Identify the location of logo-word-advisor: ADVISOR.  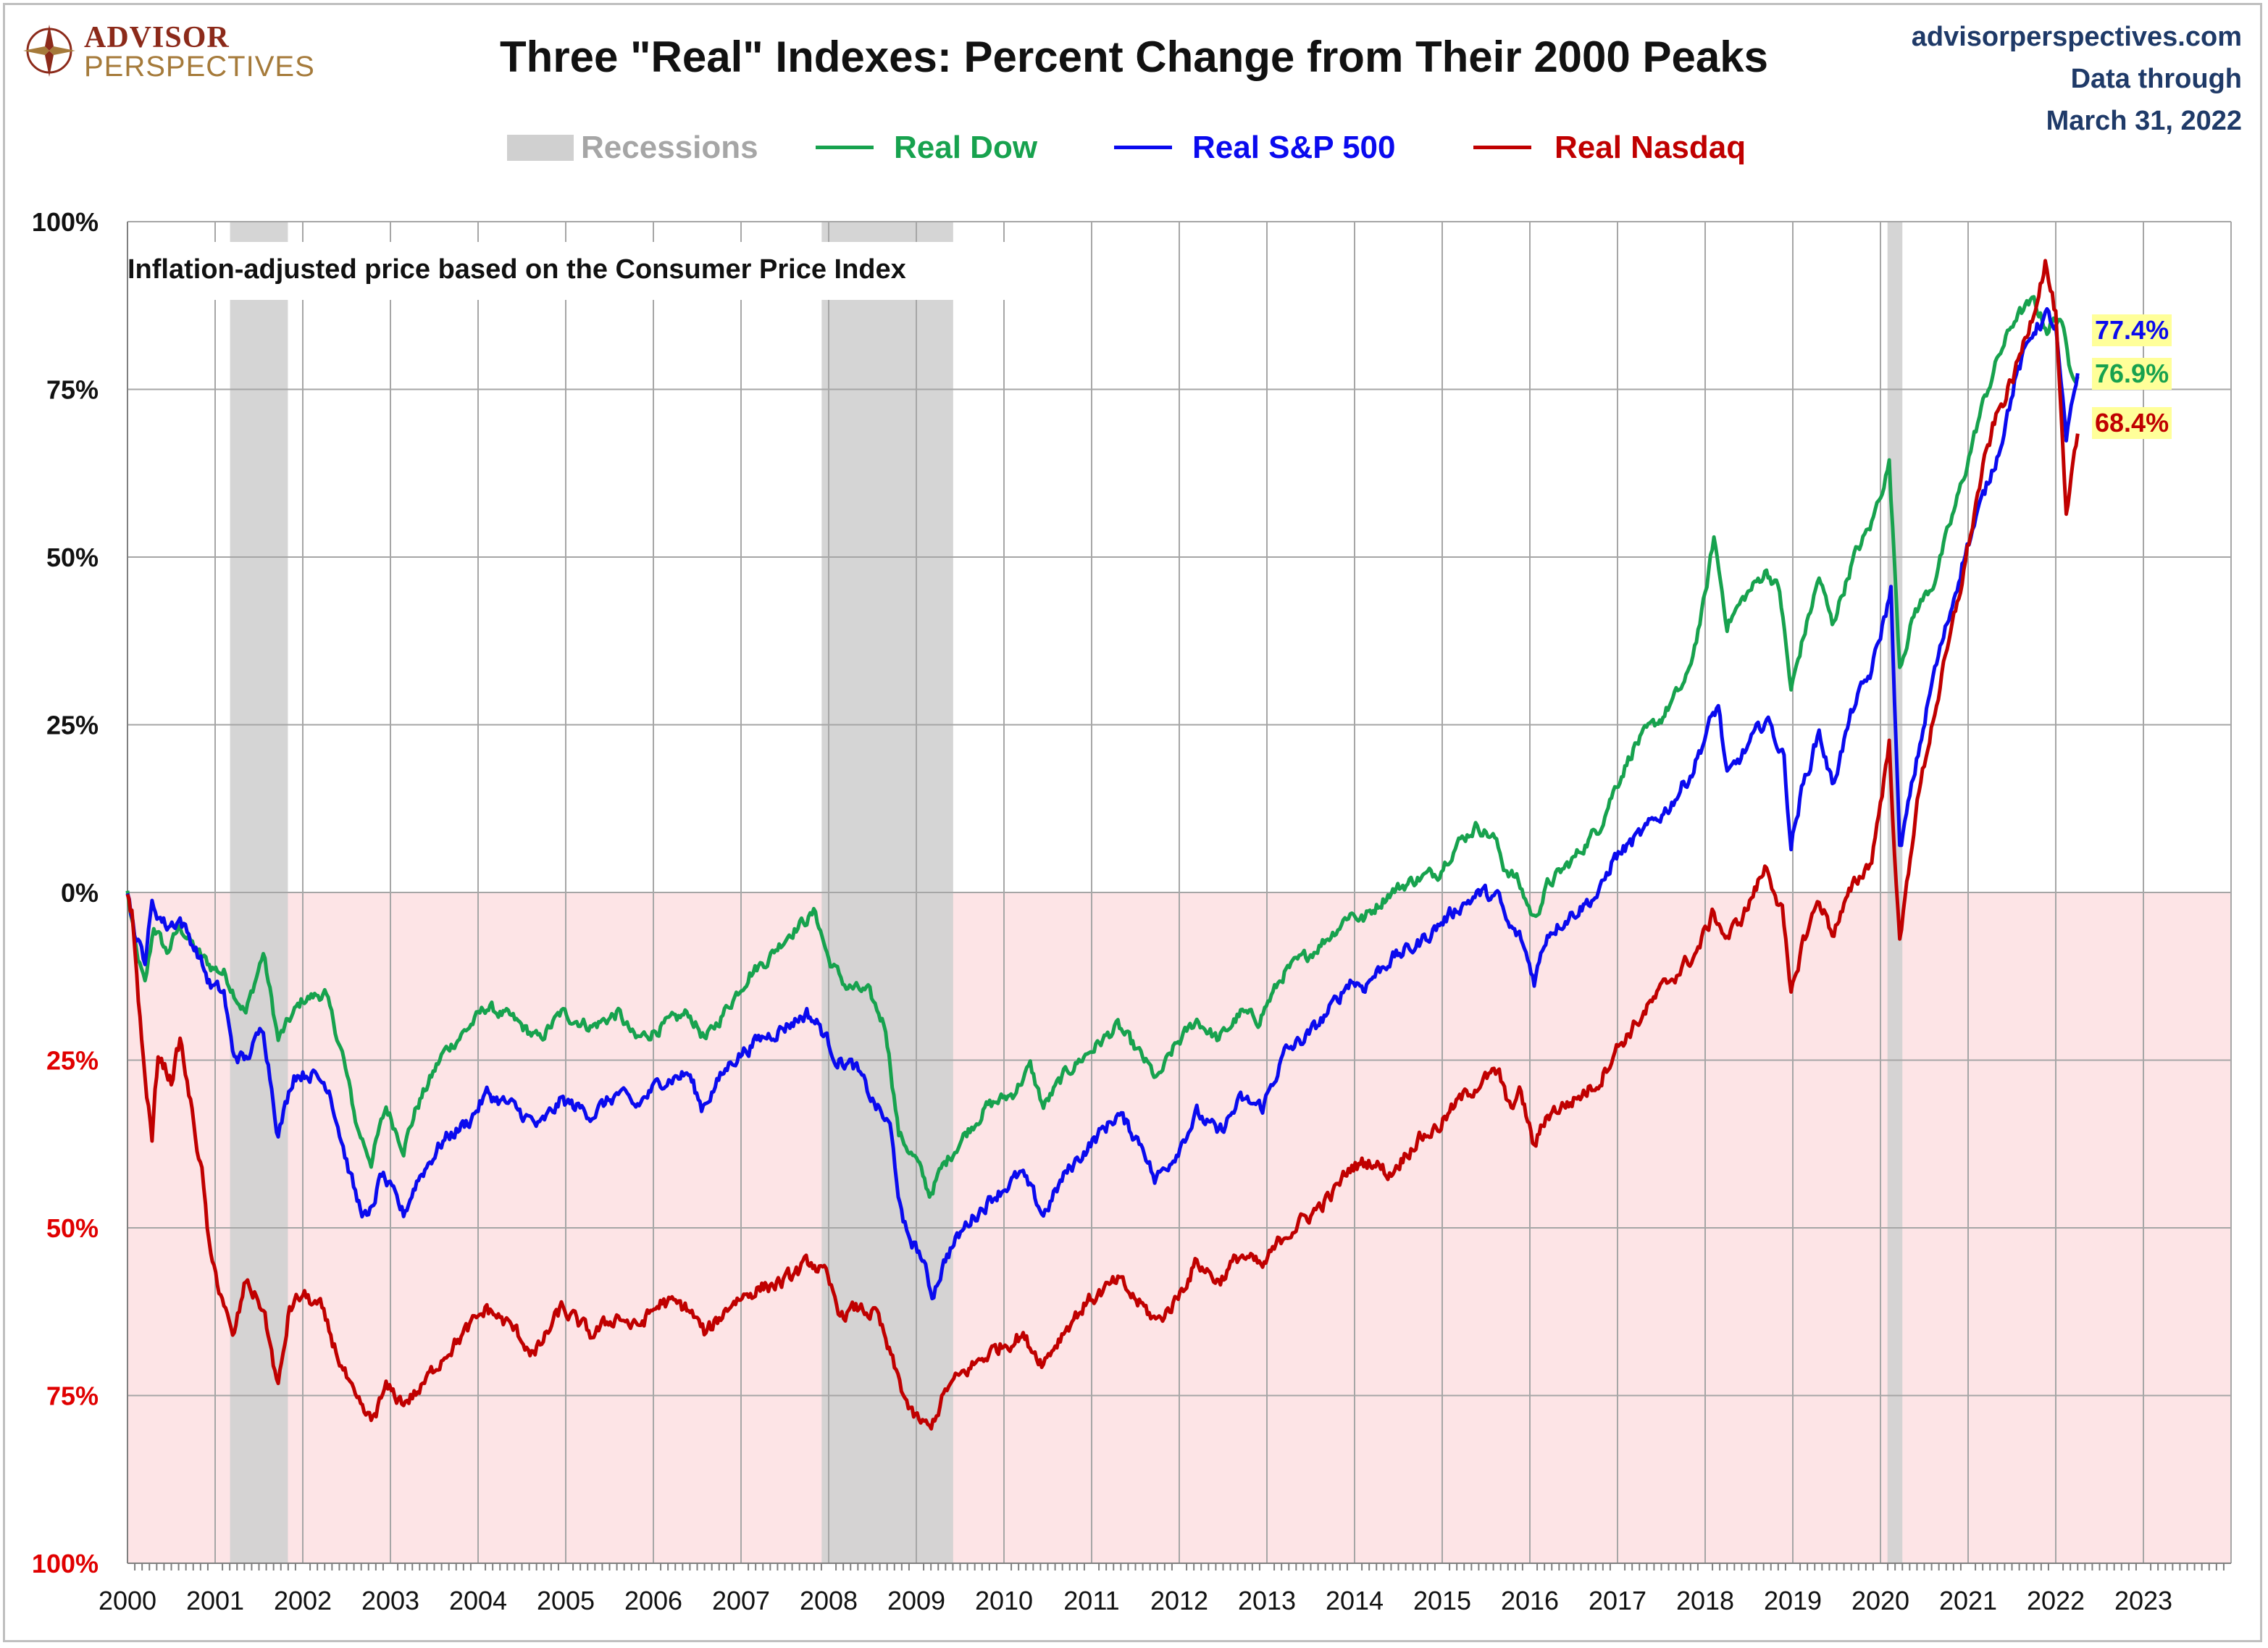
(157, 37).